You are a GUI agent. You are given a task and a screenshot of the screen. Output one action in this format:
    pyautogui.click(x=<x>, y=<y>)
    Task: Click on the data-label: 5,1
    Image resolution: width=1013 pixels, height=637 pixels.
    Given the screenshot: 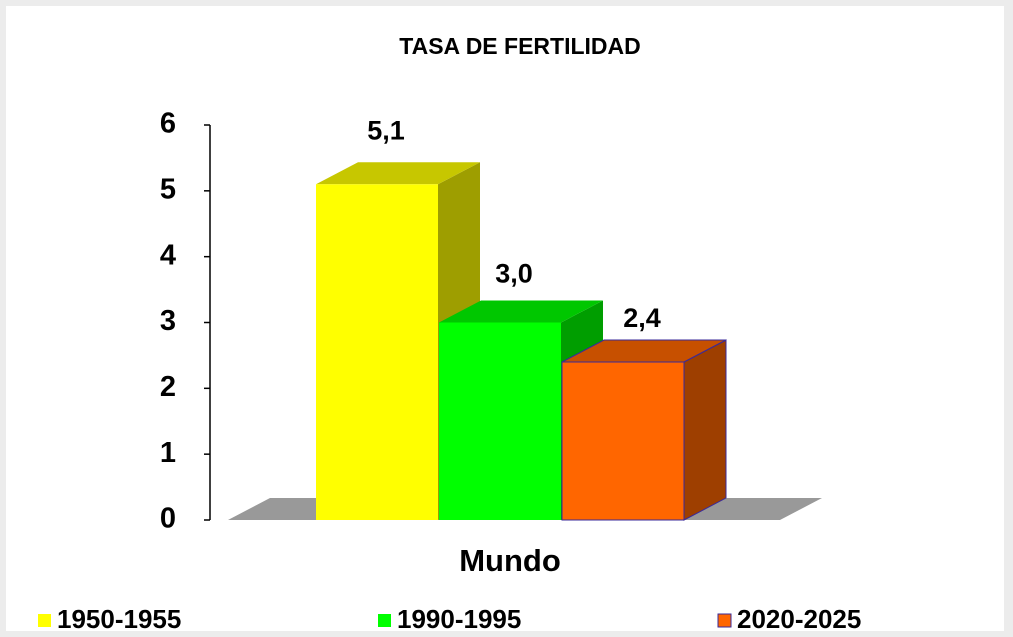 What is the action you would take?
    pyautogui.click(x=386, y=130)
    